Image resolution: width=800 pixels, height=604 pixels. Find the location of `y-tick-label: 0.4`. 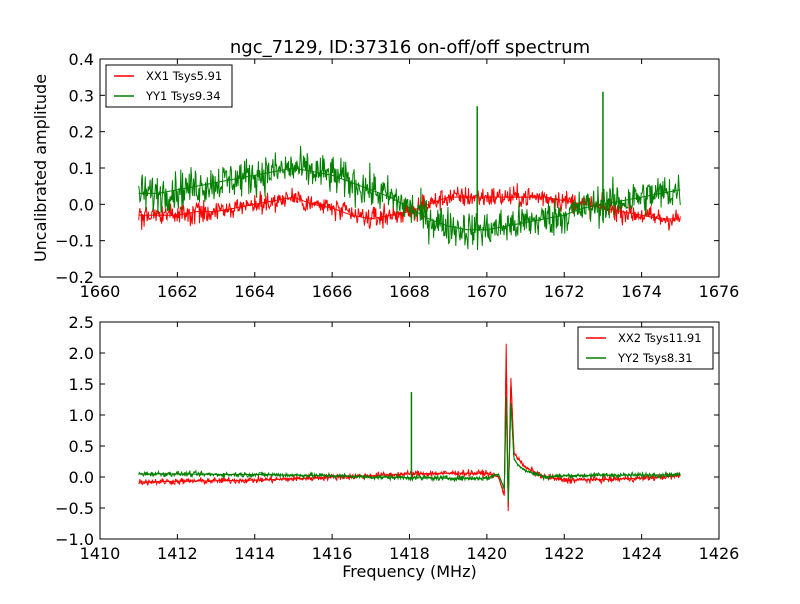

y-tick-label: 0.4 is located at coordinates (81, 59).